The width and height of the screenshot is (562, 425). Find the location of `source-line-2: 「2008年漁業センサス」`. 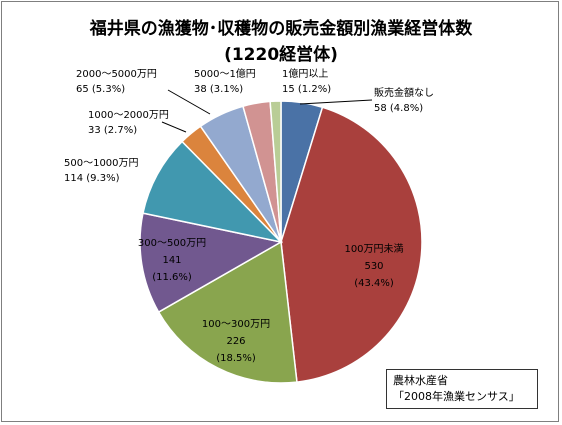

source-line-2: 「2008年漁業センサス」 is located at coordinates (456, 396).